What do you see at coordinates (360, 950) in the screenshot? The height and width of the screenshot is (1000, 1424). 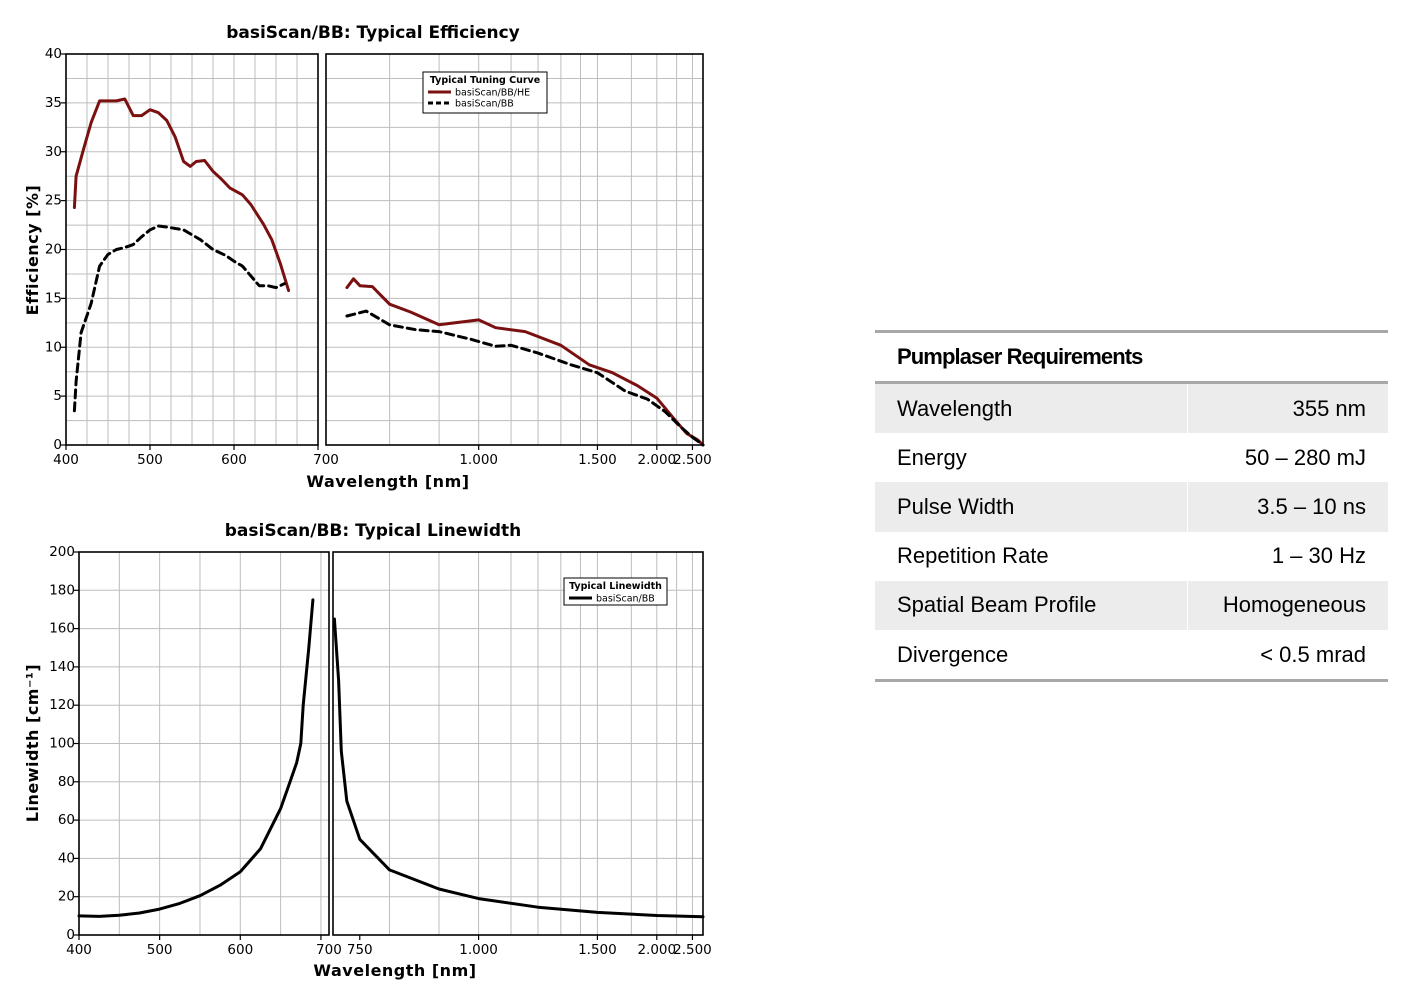 I see `x-tick-label: 750` at bounding box center [360, 950].